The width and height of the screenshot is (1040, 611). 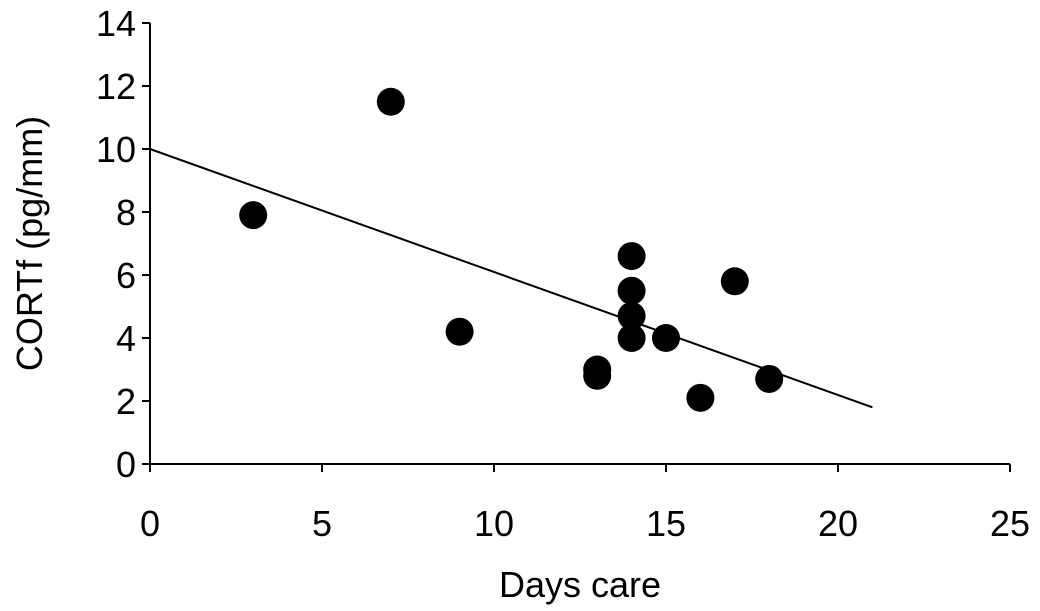 What do you see at coordinates (126, 212) in the screenshot?
I see `y-tick-label: 8` at bounding box center [126, 212].